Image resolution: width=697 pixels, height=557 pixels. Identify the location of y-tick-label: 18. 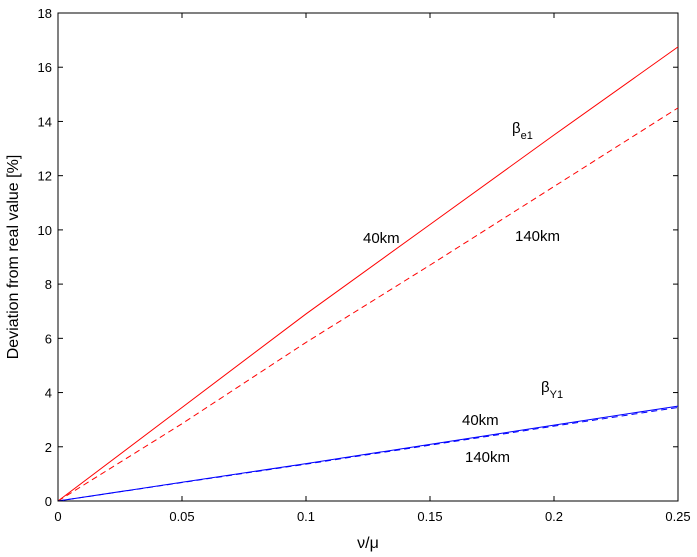
(45, 13).